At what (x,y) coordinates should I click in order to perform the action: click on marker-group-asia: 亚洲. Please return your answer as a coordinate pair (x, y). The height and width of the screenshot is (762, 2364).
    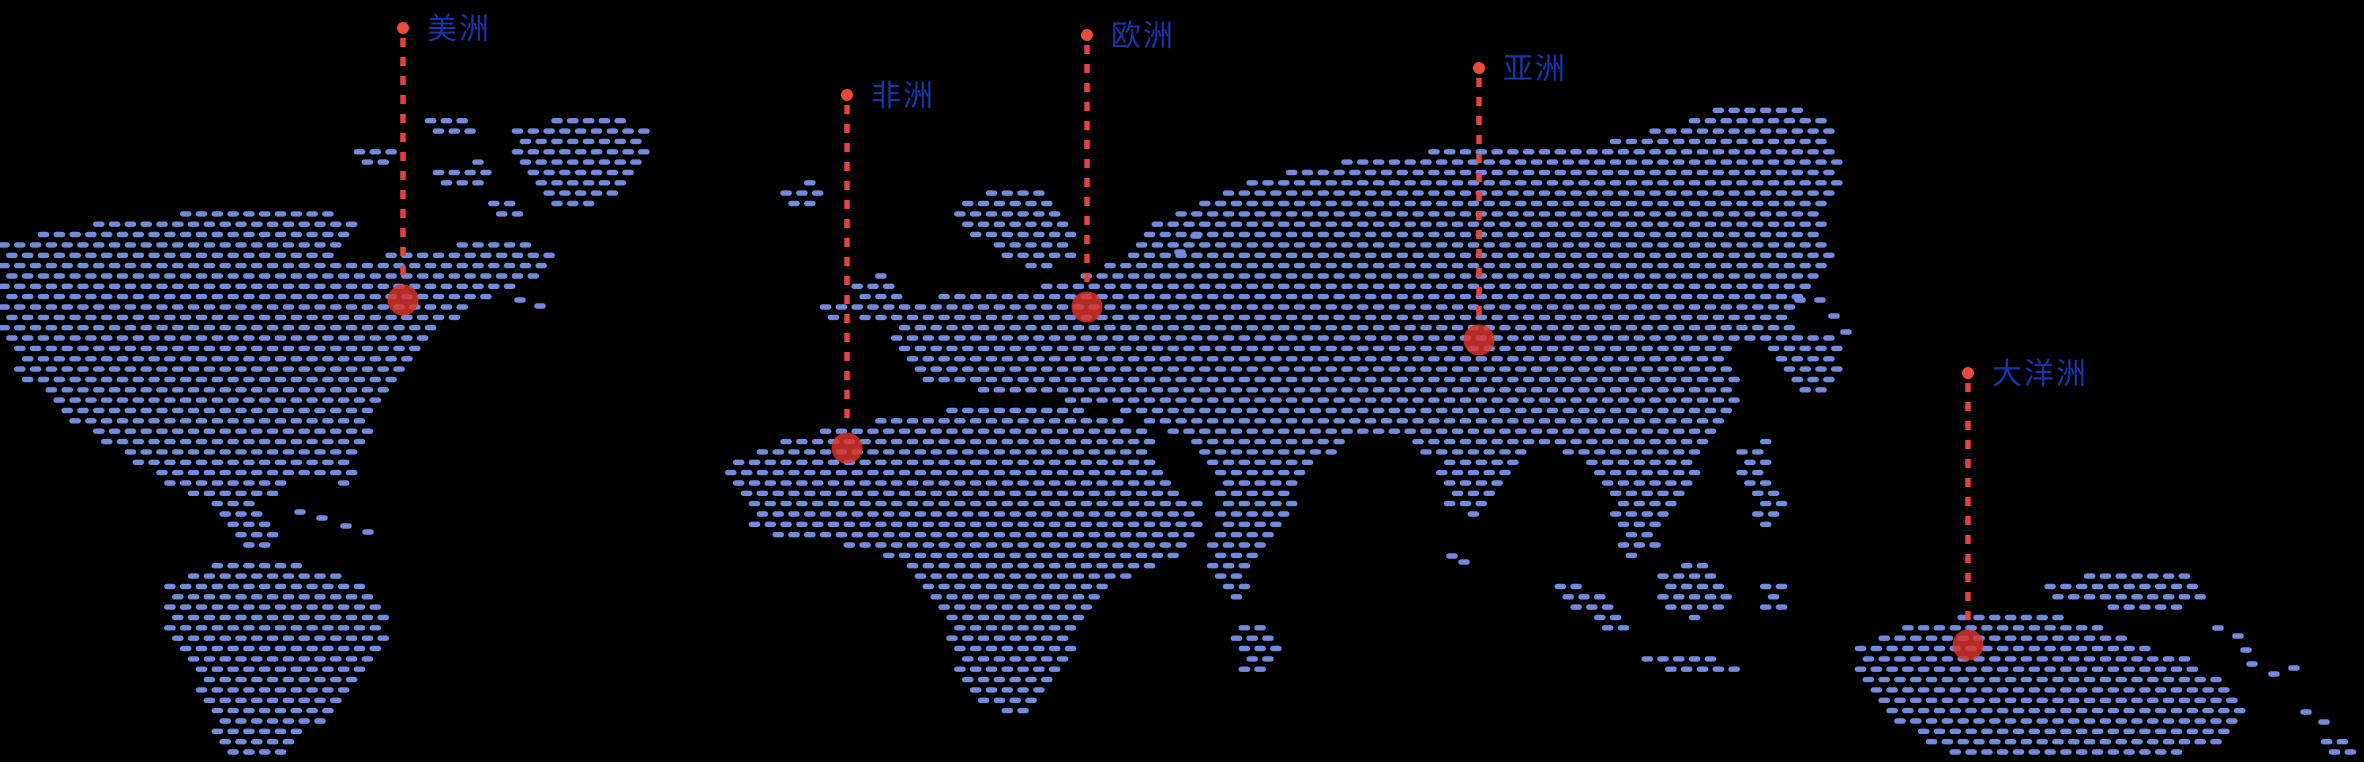
    Looking at the image, I should click on (1515, 204).